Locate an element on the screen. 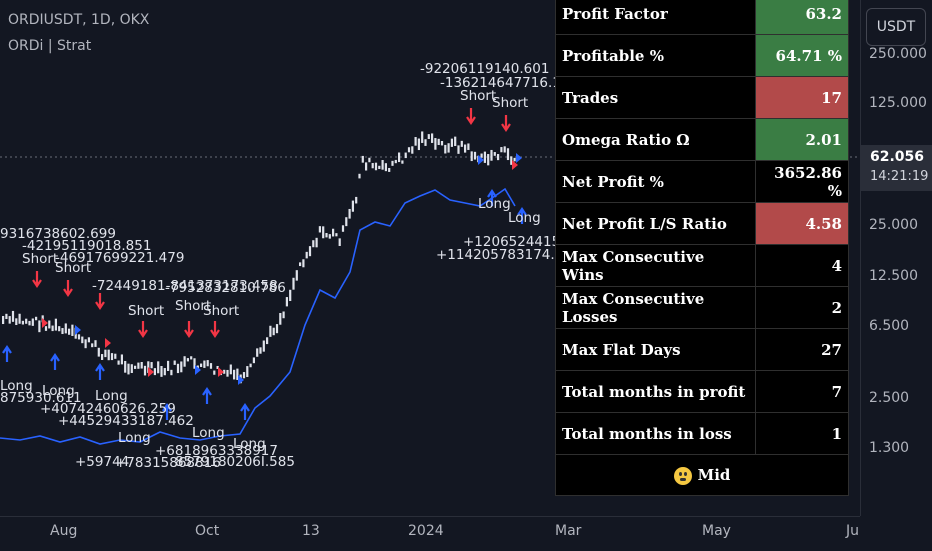  currency-button: USDT is located at coordinates (896, 27).